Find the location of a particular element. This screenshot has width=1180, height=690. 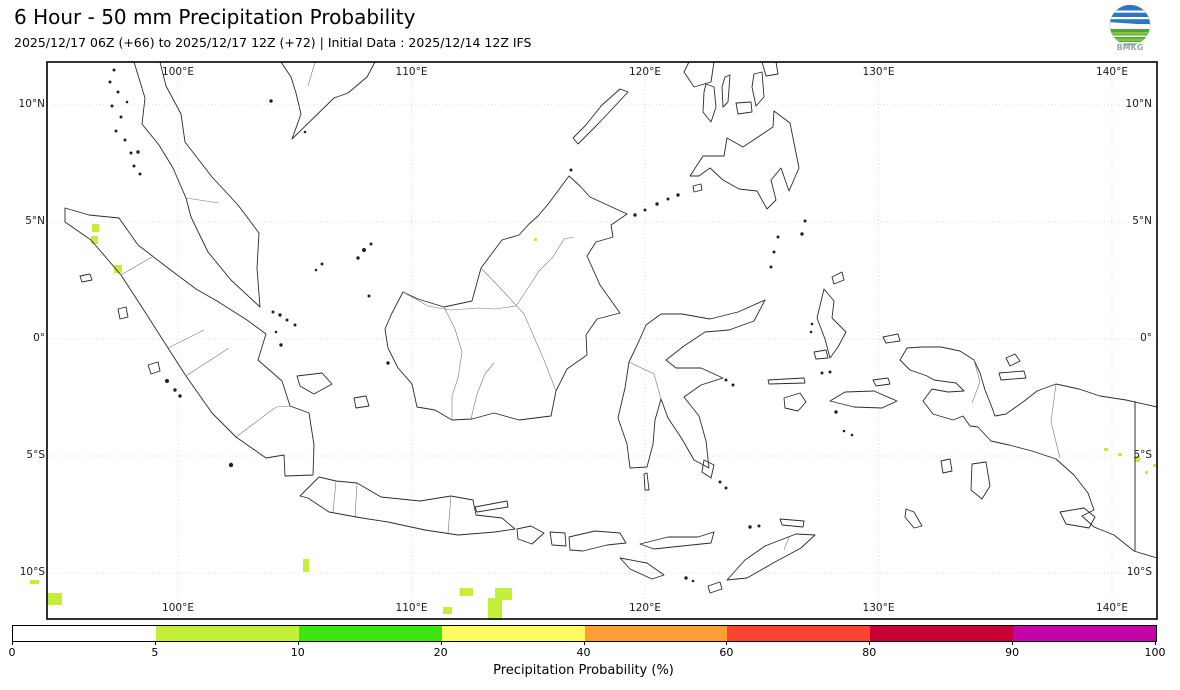

belitung-coast is located at coordinates (361, 402).